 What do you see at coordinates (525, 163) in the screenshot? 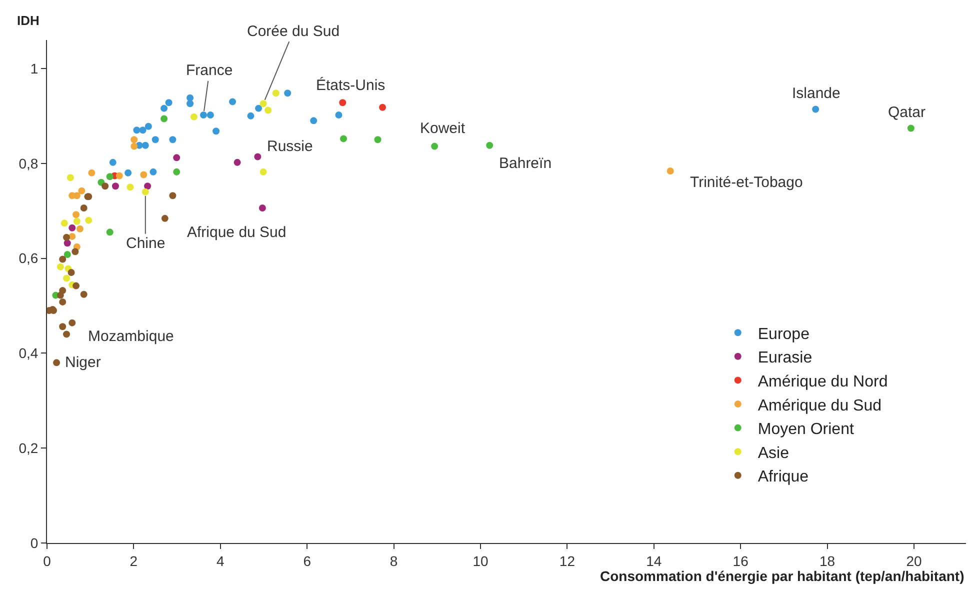
I see `annotation: Bahreïn` at bounding box center [525, 163].